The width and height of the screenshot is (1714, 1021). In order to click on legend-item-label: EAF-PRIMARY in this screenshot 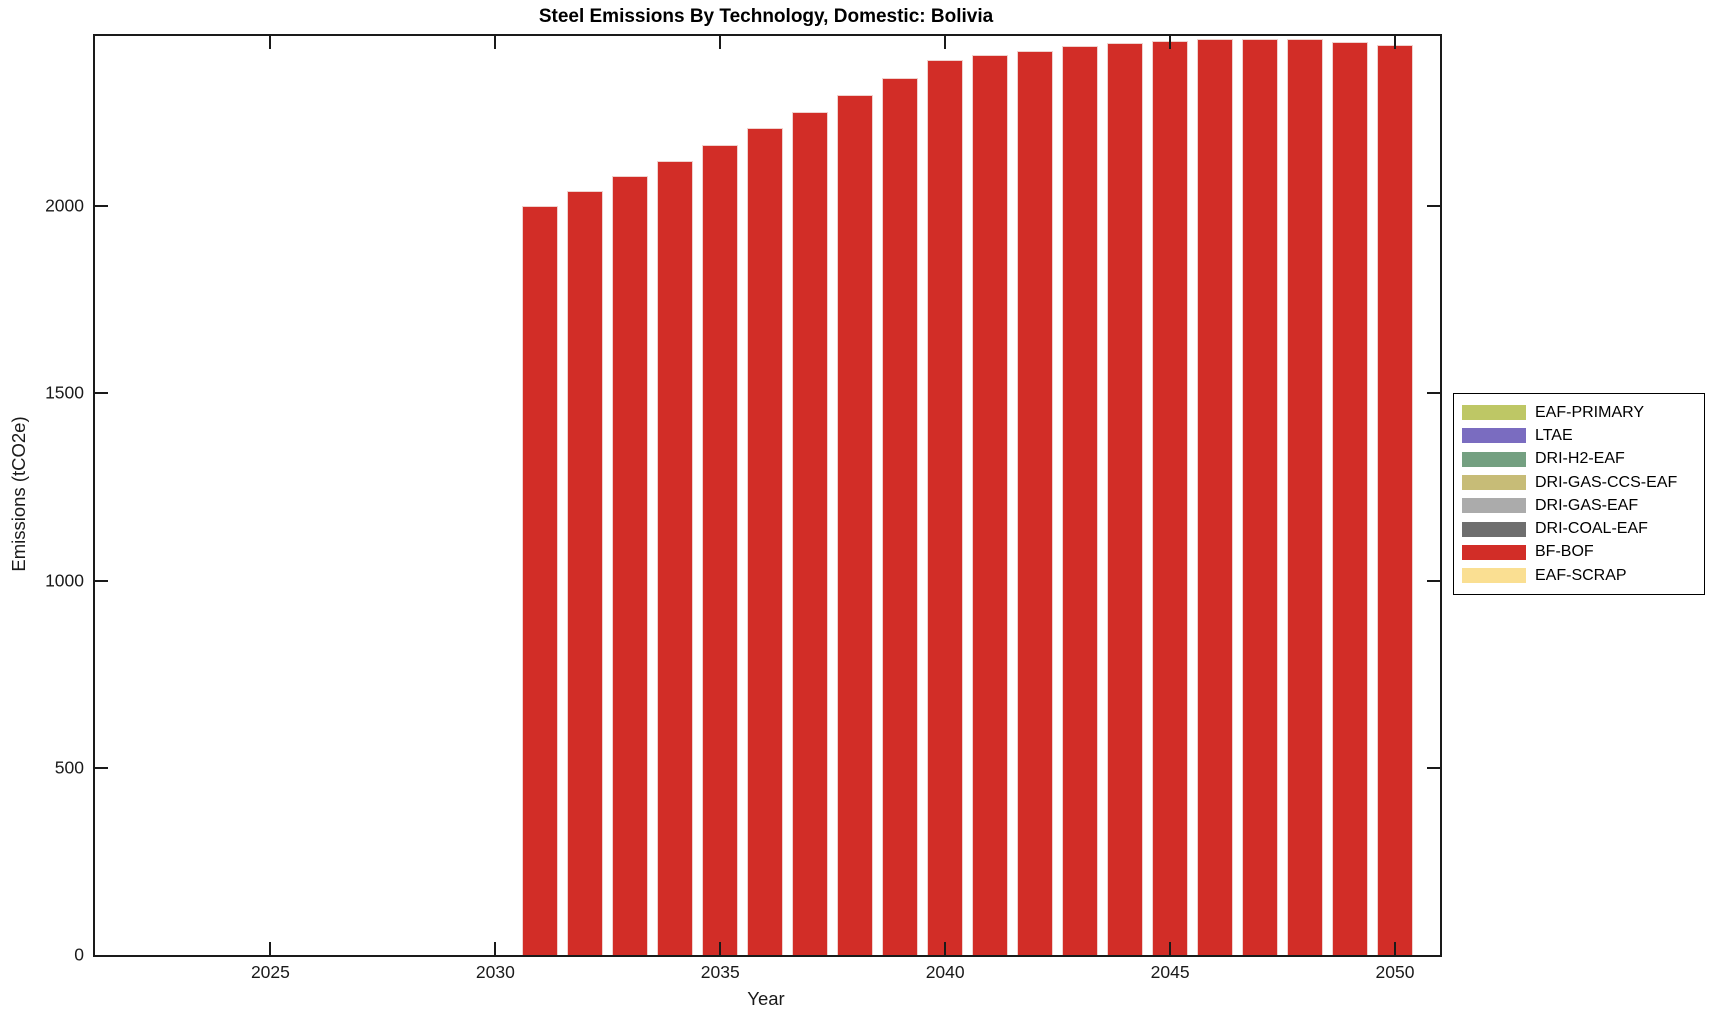, I will do `click(1590, 412)`.